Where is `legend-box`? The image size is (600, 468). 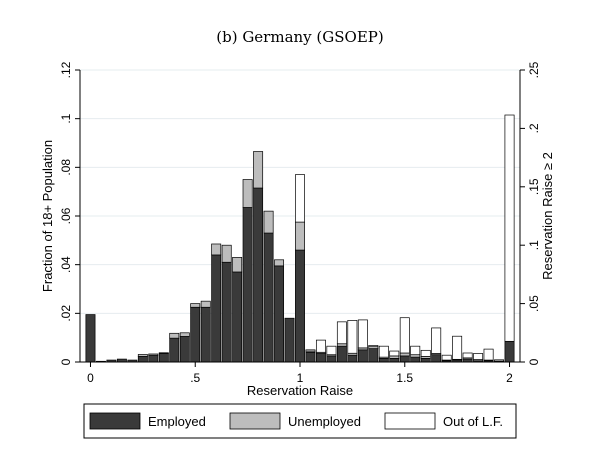
legend-box is located at coordinates (300, 421).